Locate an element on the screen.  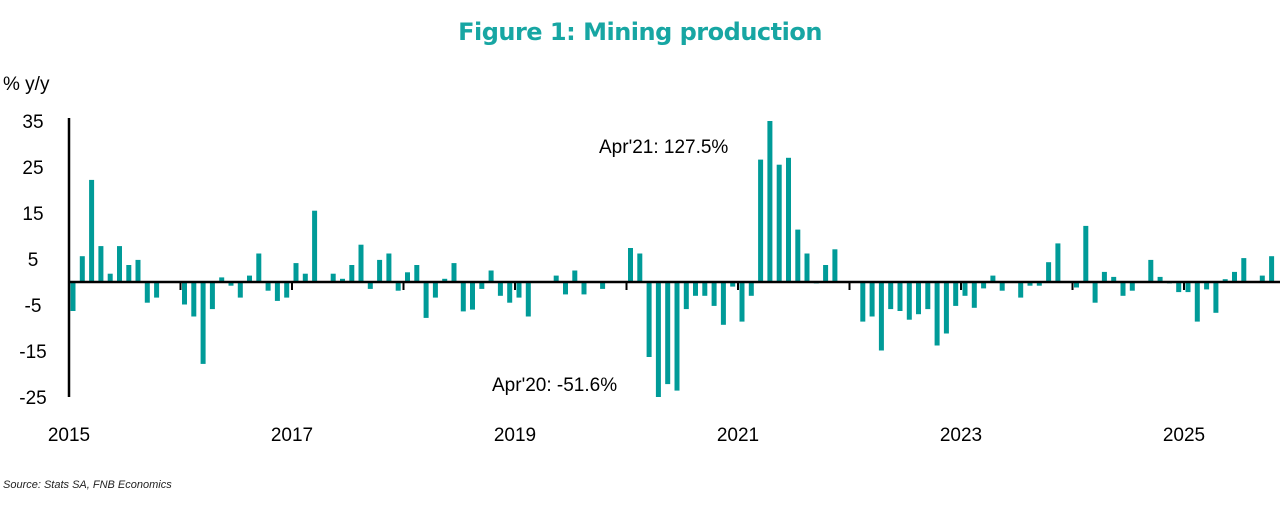
y-tick-label: -5 is located at coordinates (33, 306).